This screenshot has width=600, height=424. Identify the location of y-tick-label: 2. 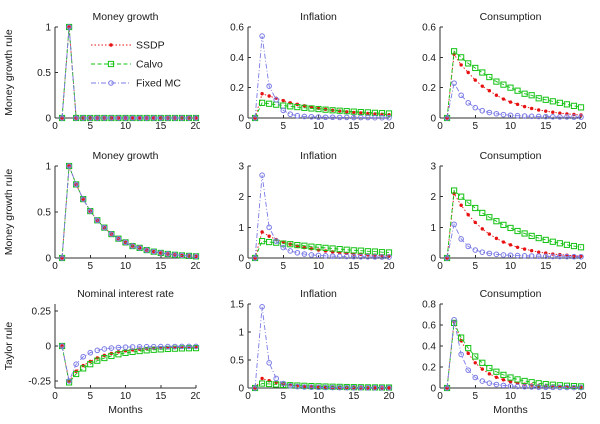
(433, 197).